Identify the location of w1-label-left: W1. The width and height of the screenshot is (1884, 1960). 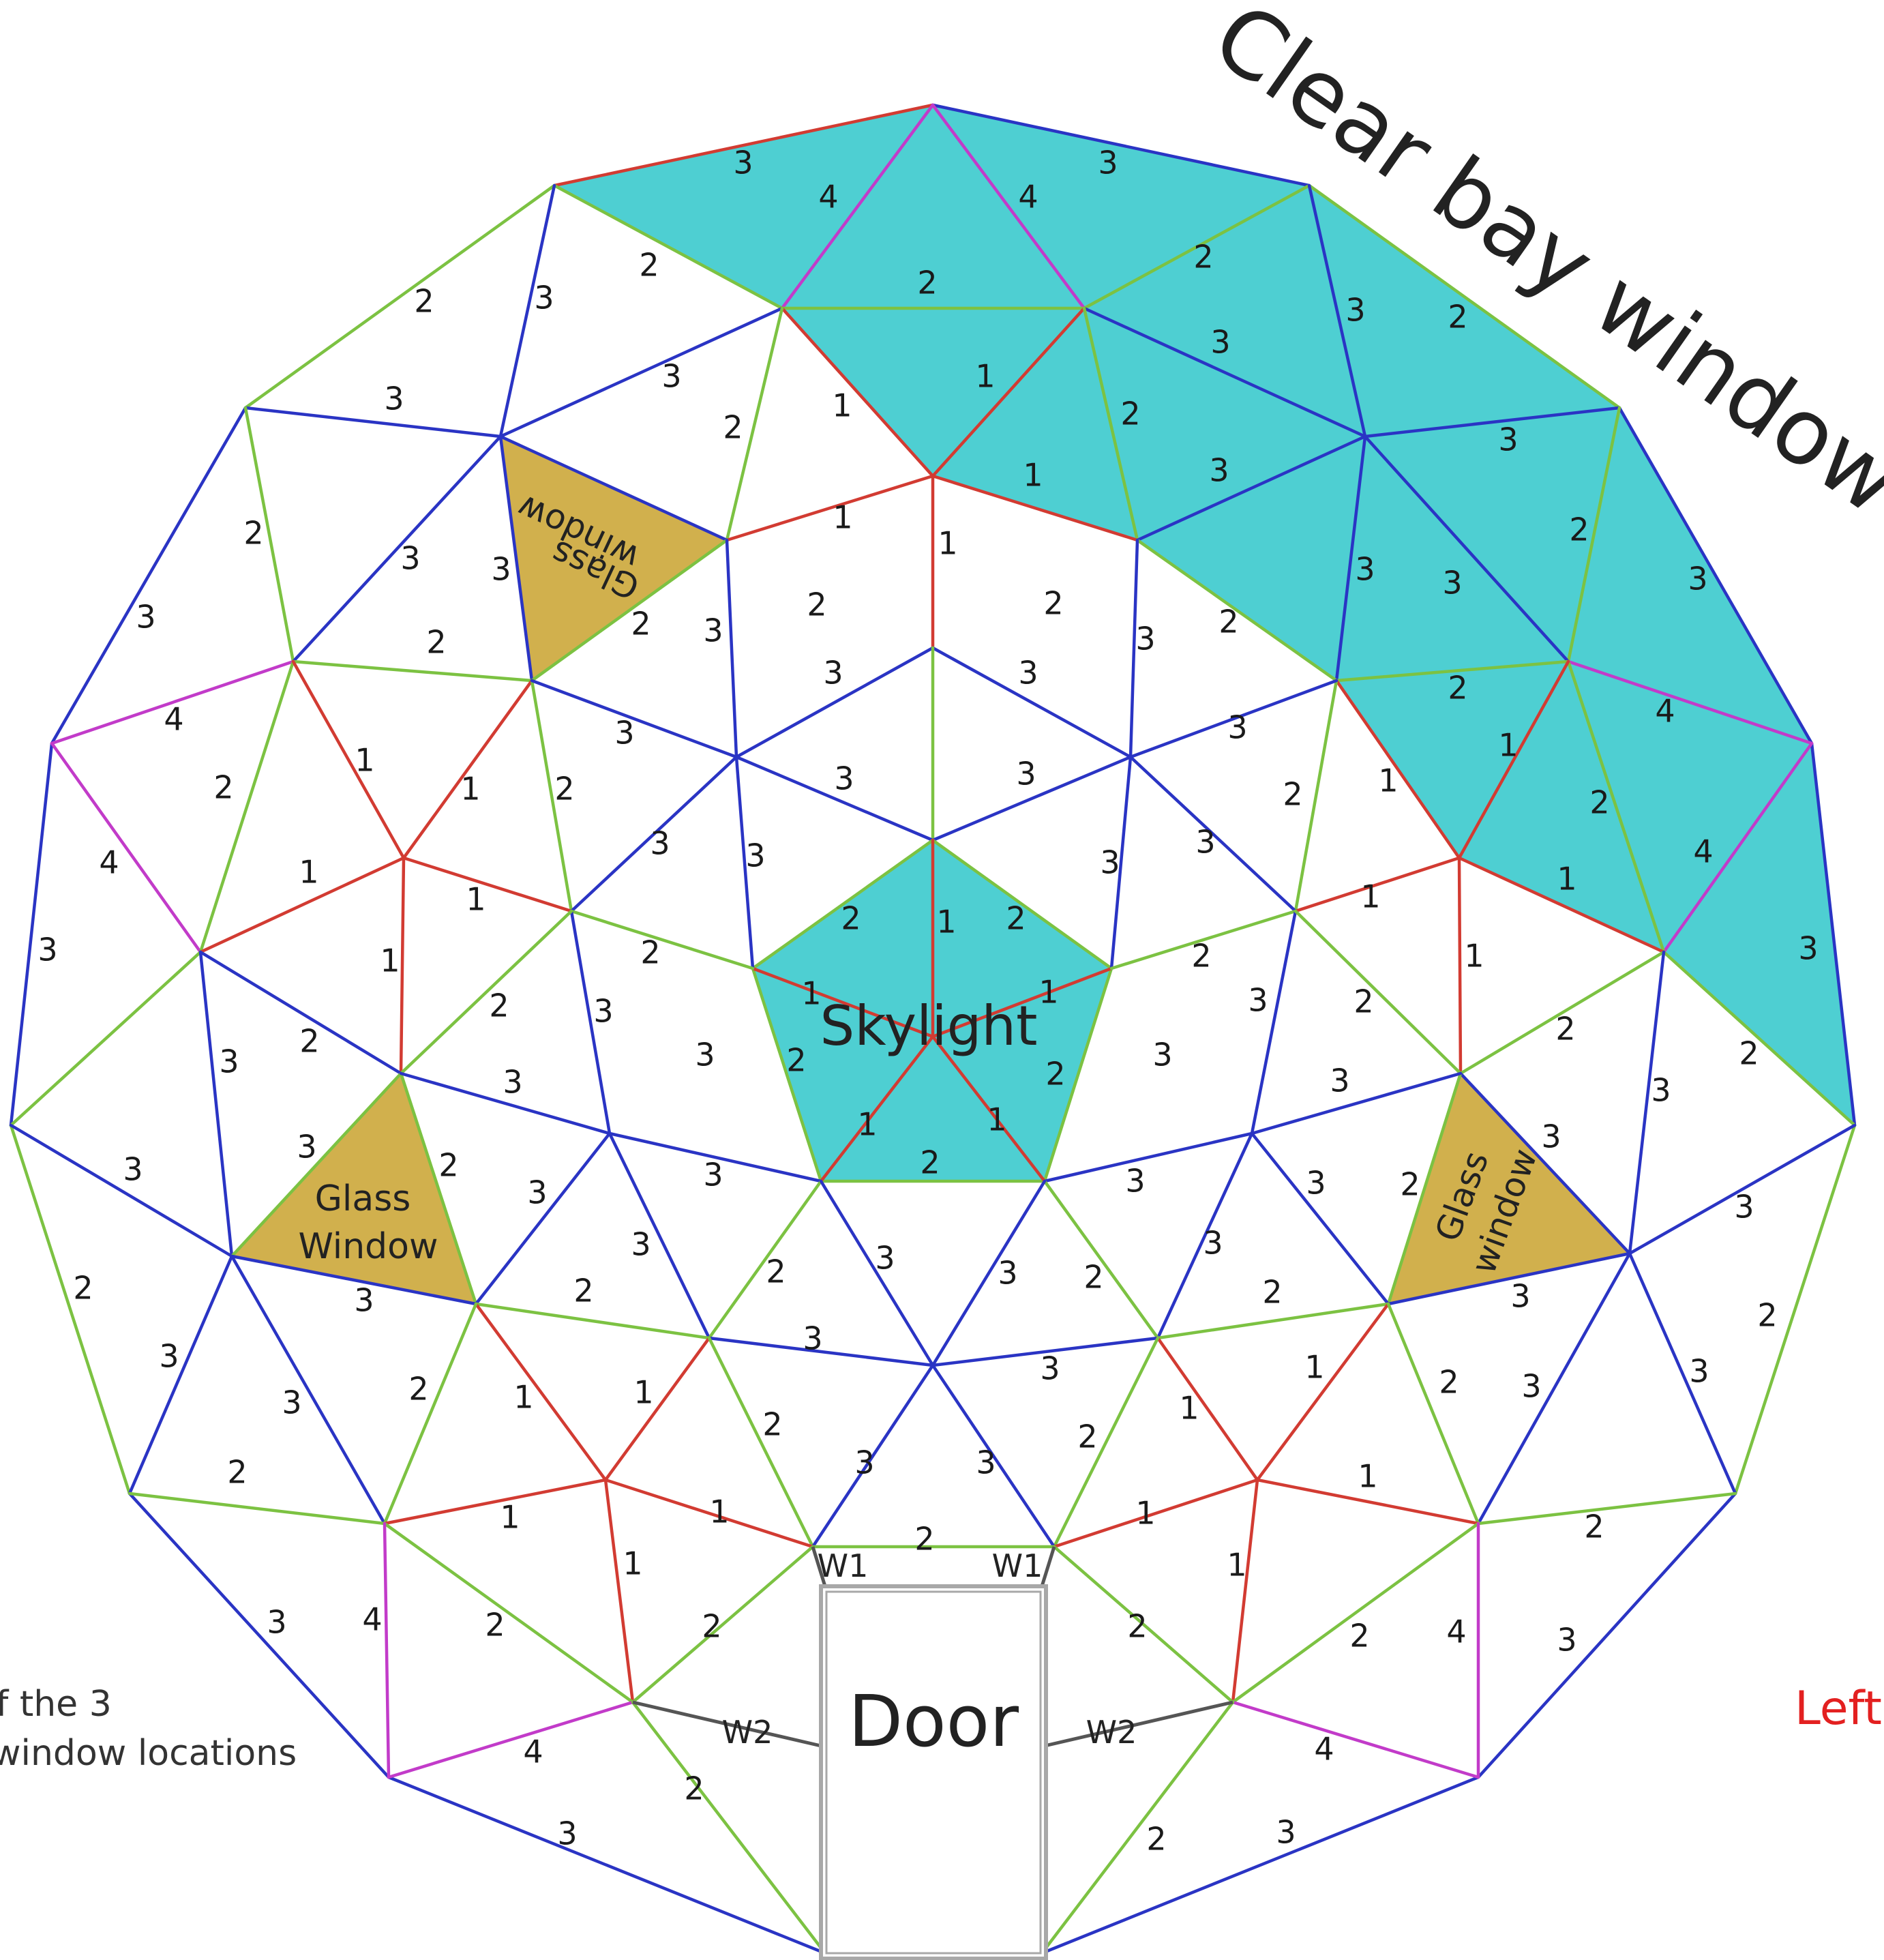
(843, 1565).